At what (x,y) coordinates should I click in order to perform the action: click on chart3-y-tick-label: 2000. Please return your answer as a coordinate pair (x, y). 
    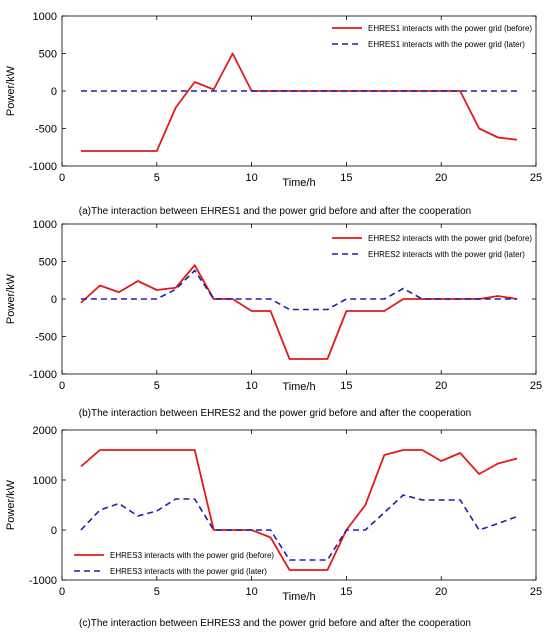
    Looking at the image, I should click on (45, 431).